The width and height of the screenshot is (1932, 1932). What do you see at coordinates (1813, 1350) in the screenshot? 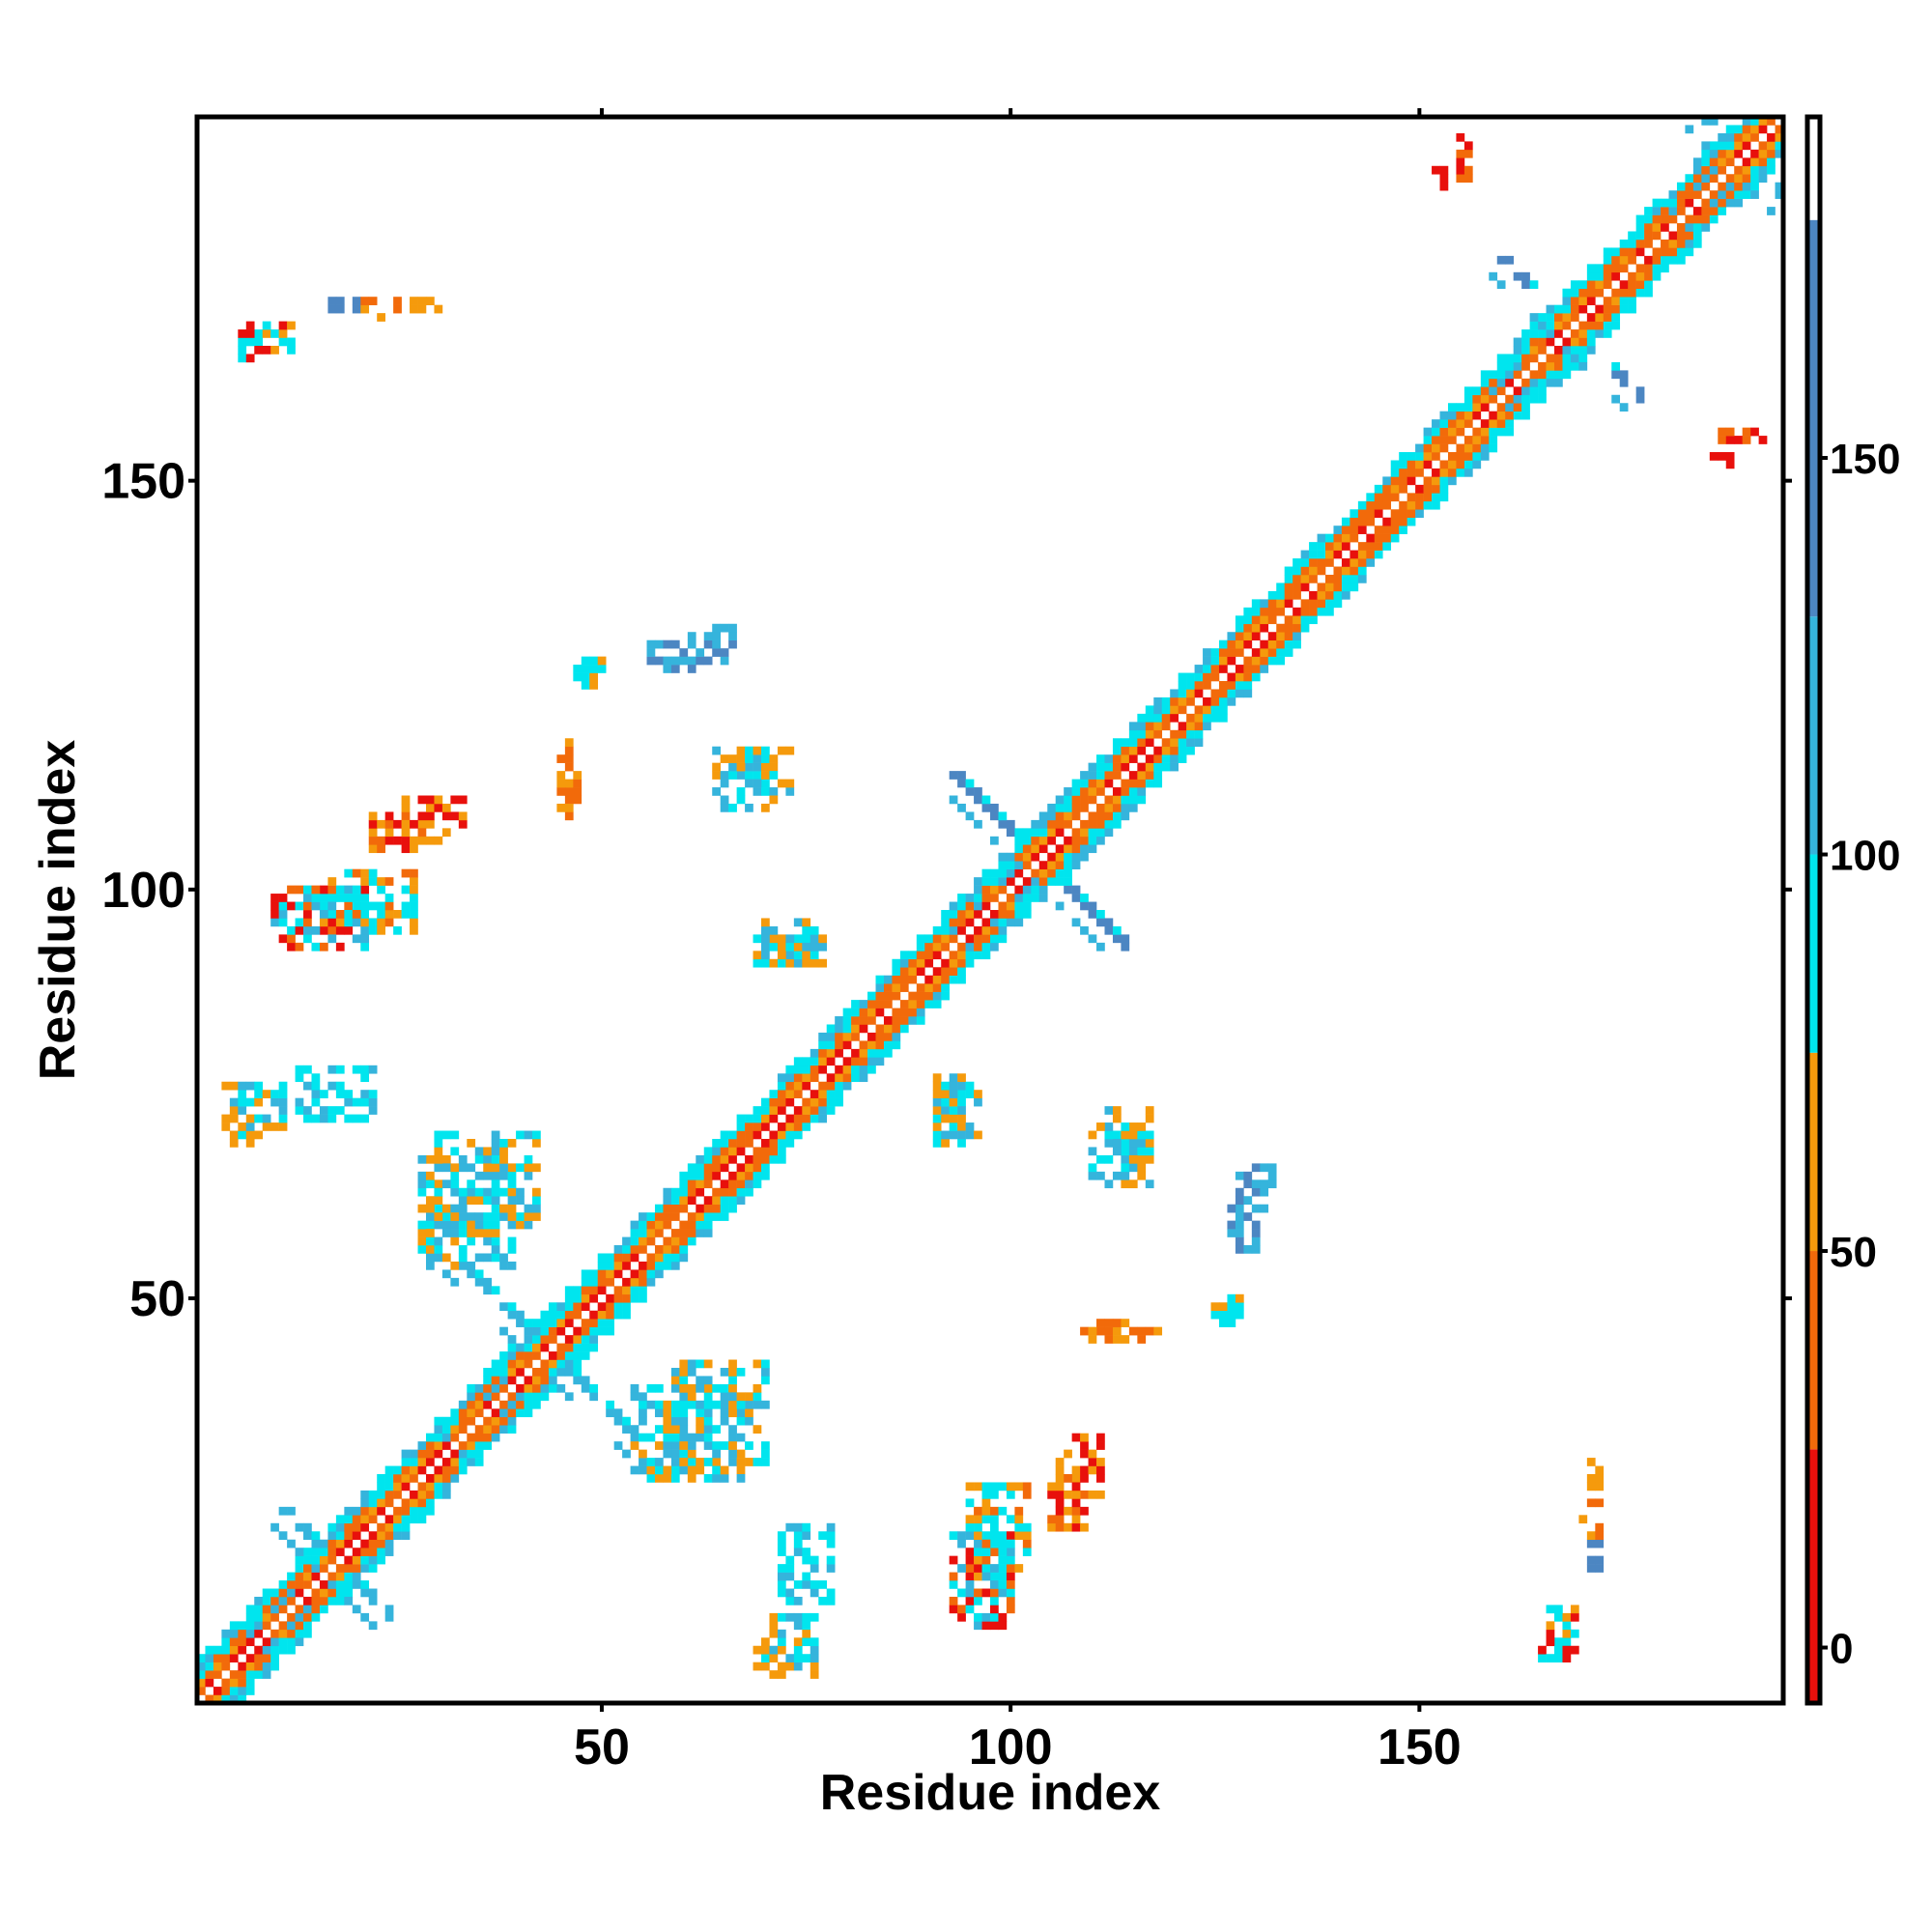
I see `colorbar-band` at bounding box center [1813, 1350].